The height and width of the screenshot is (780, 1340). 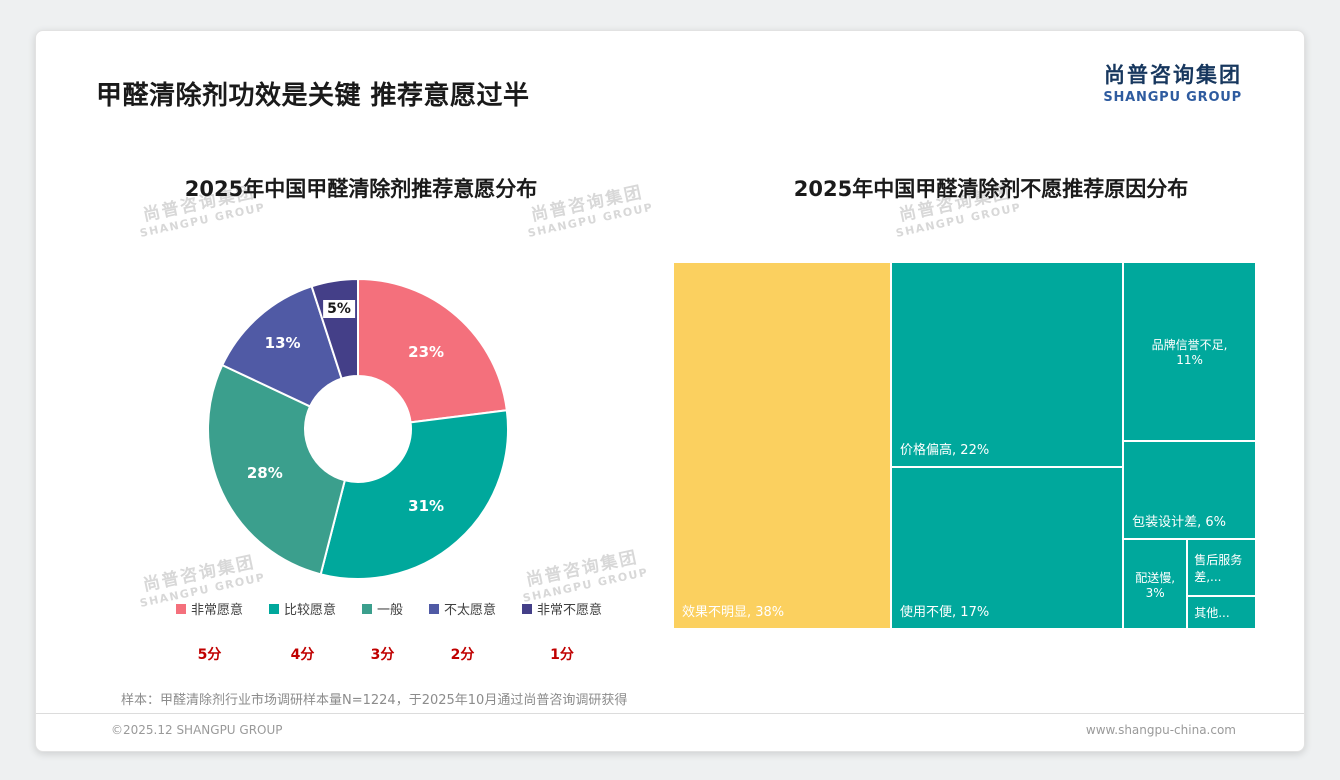 What do you see at coordinates (309, 610) in the screenshot?
I see `legend-label: 比较愿意` at bounding box center [309, 610].